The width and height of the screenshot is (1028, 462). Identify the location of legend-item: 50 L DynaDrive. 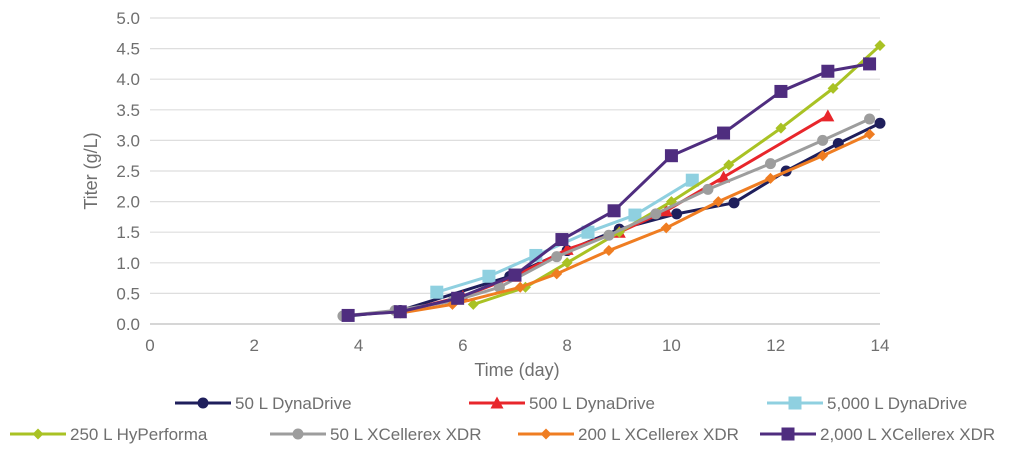
(263, 403).